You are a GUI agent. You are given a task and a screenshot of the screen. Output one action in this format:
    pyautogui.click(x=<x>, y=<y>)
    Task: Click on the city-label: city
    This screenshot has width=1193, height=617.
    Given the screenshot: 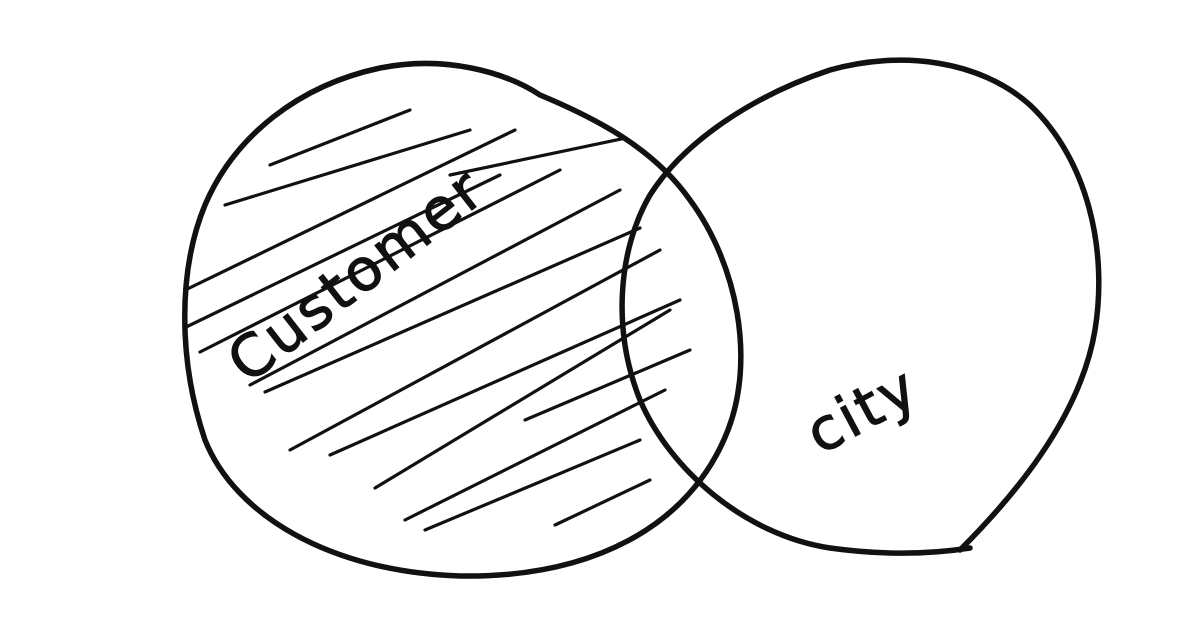 What is the action you would take?
    pyautogui.click(x=862, y=409)
    